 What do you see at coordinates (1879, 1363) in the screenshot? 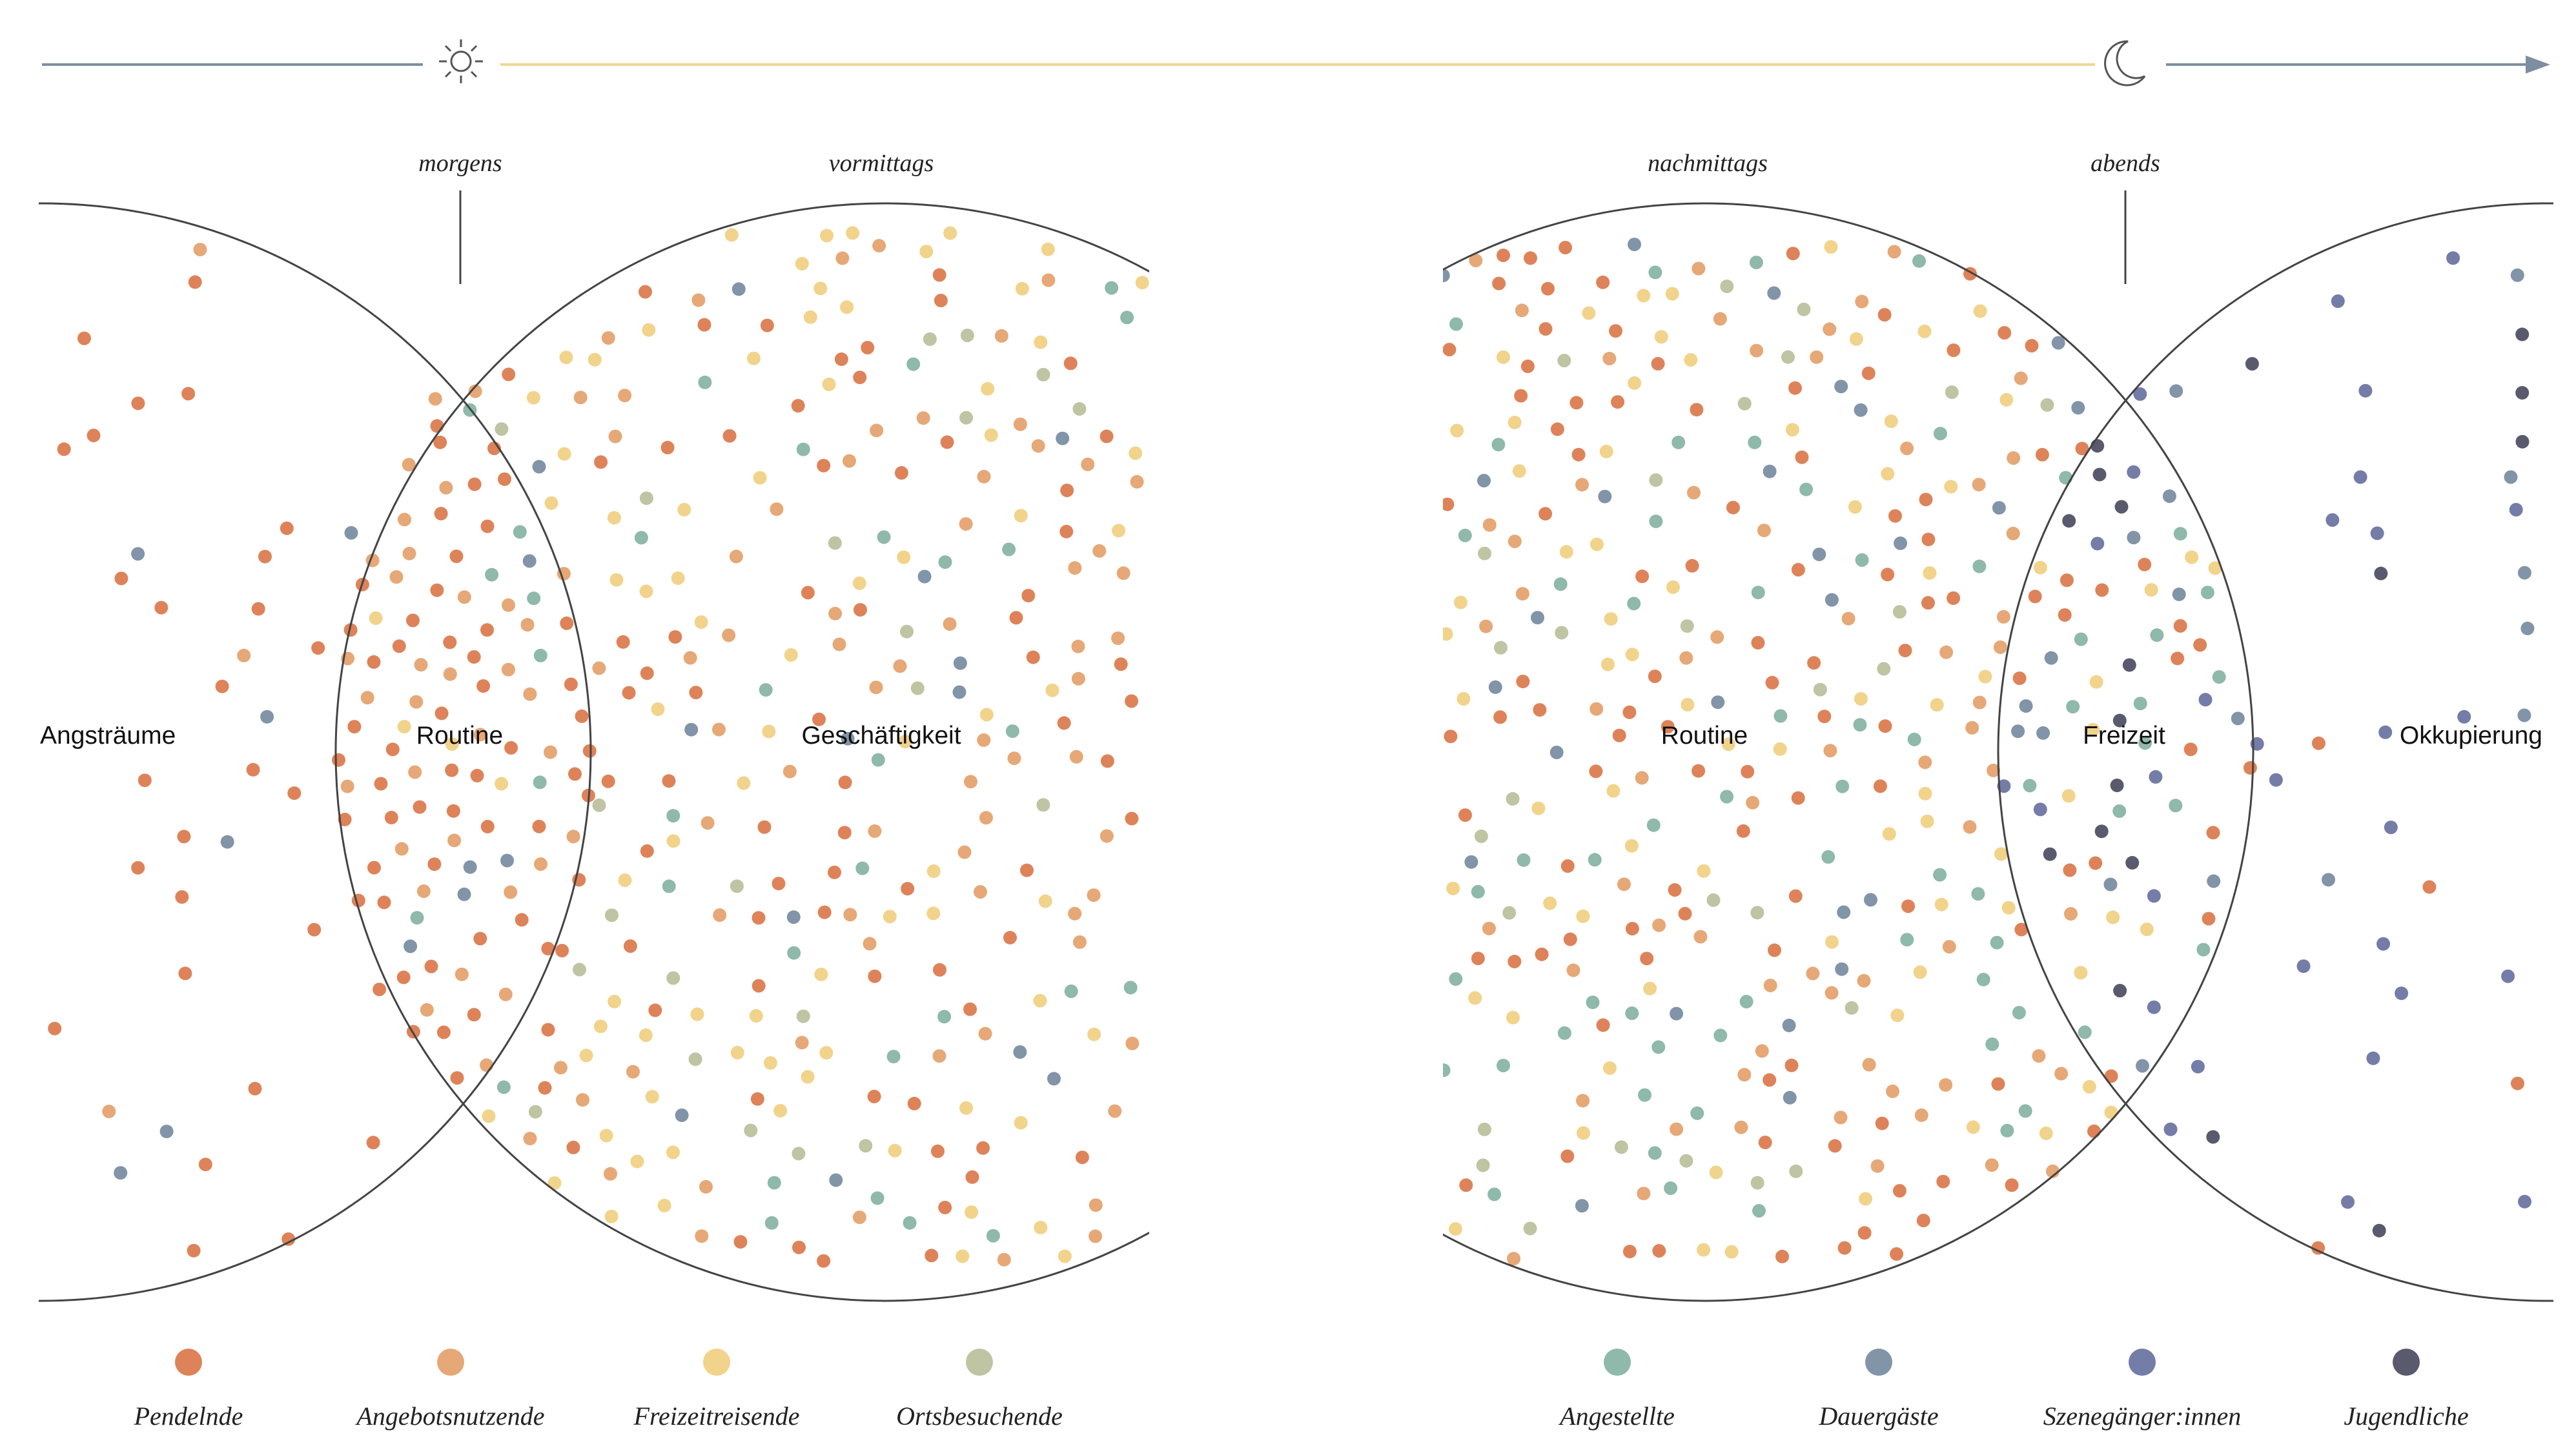
I see `legend-swatch-dauergaeste` at bounding box center [1879, 1363].